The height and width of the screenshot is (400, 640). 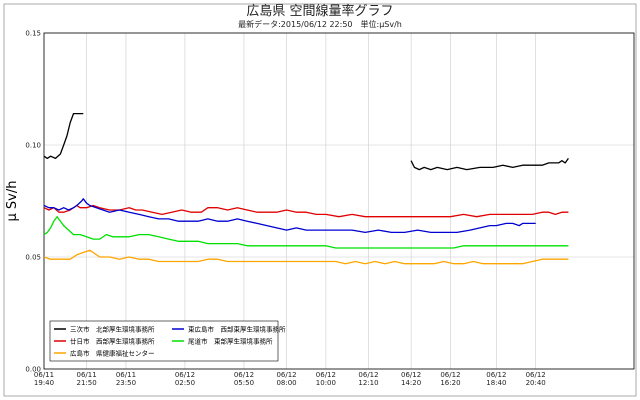 I want to click on y-tick-label: 0.05, so click(x=33, y=258).